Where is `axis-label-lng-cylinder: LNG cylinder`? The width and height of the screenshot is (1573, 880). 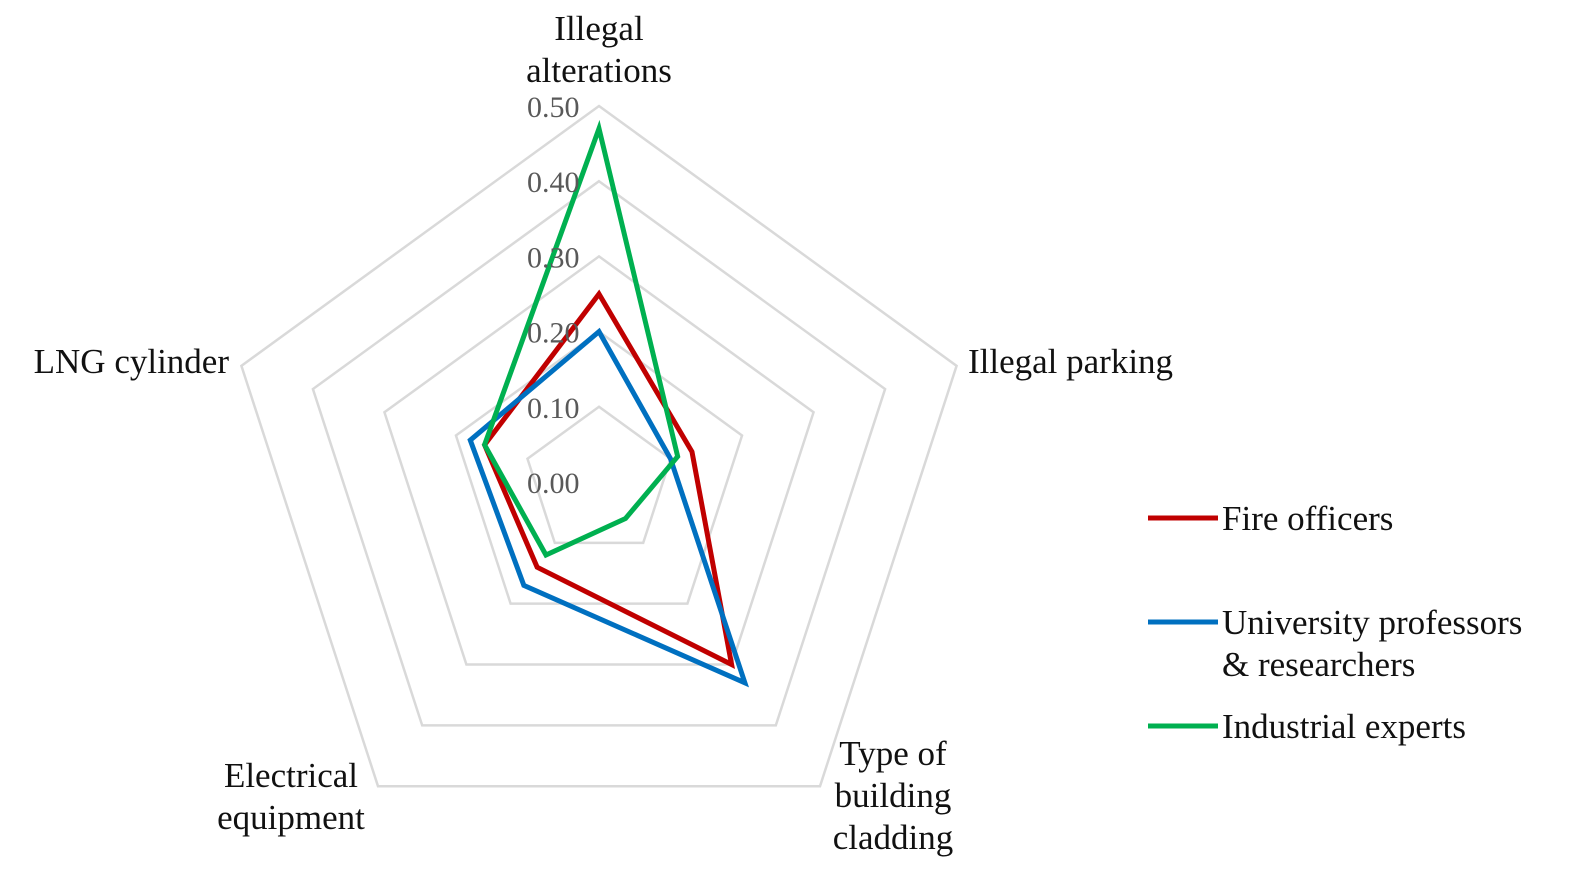 axis-label-lng-cylinder: LNG cylinder is located at coordinates (132, 361).